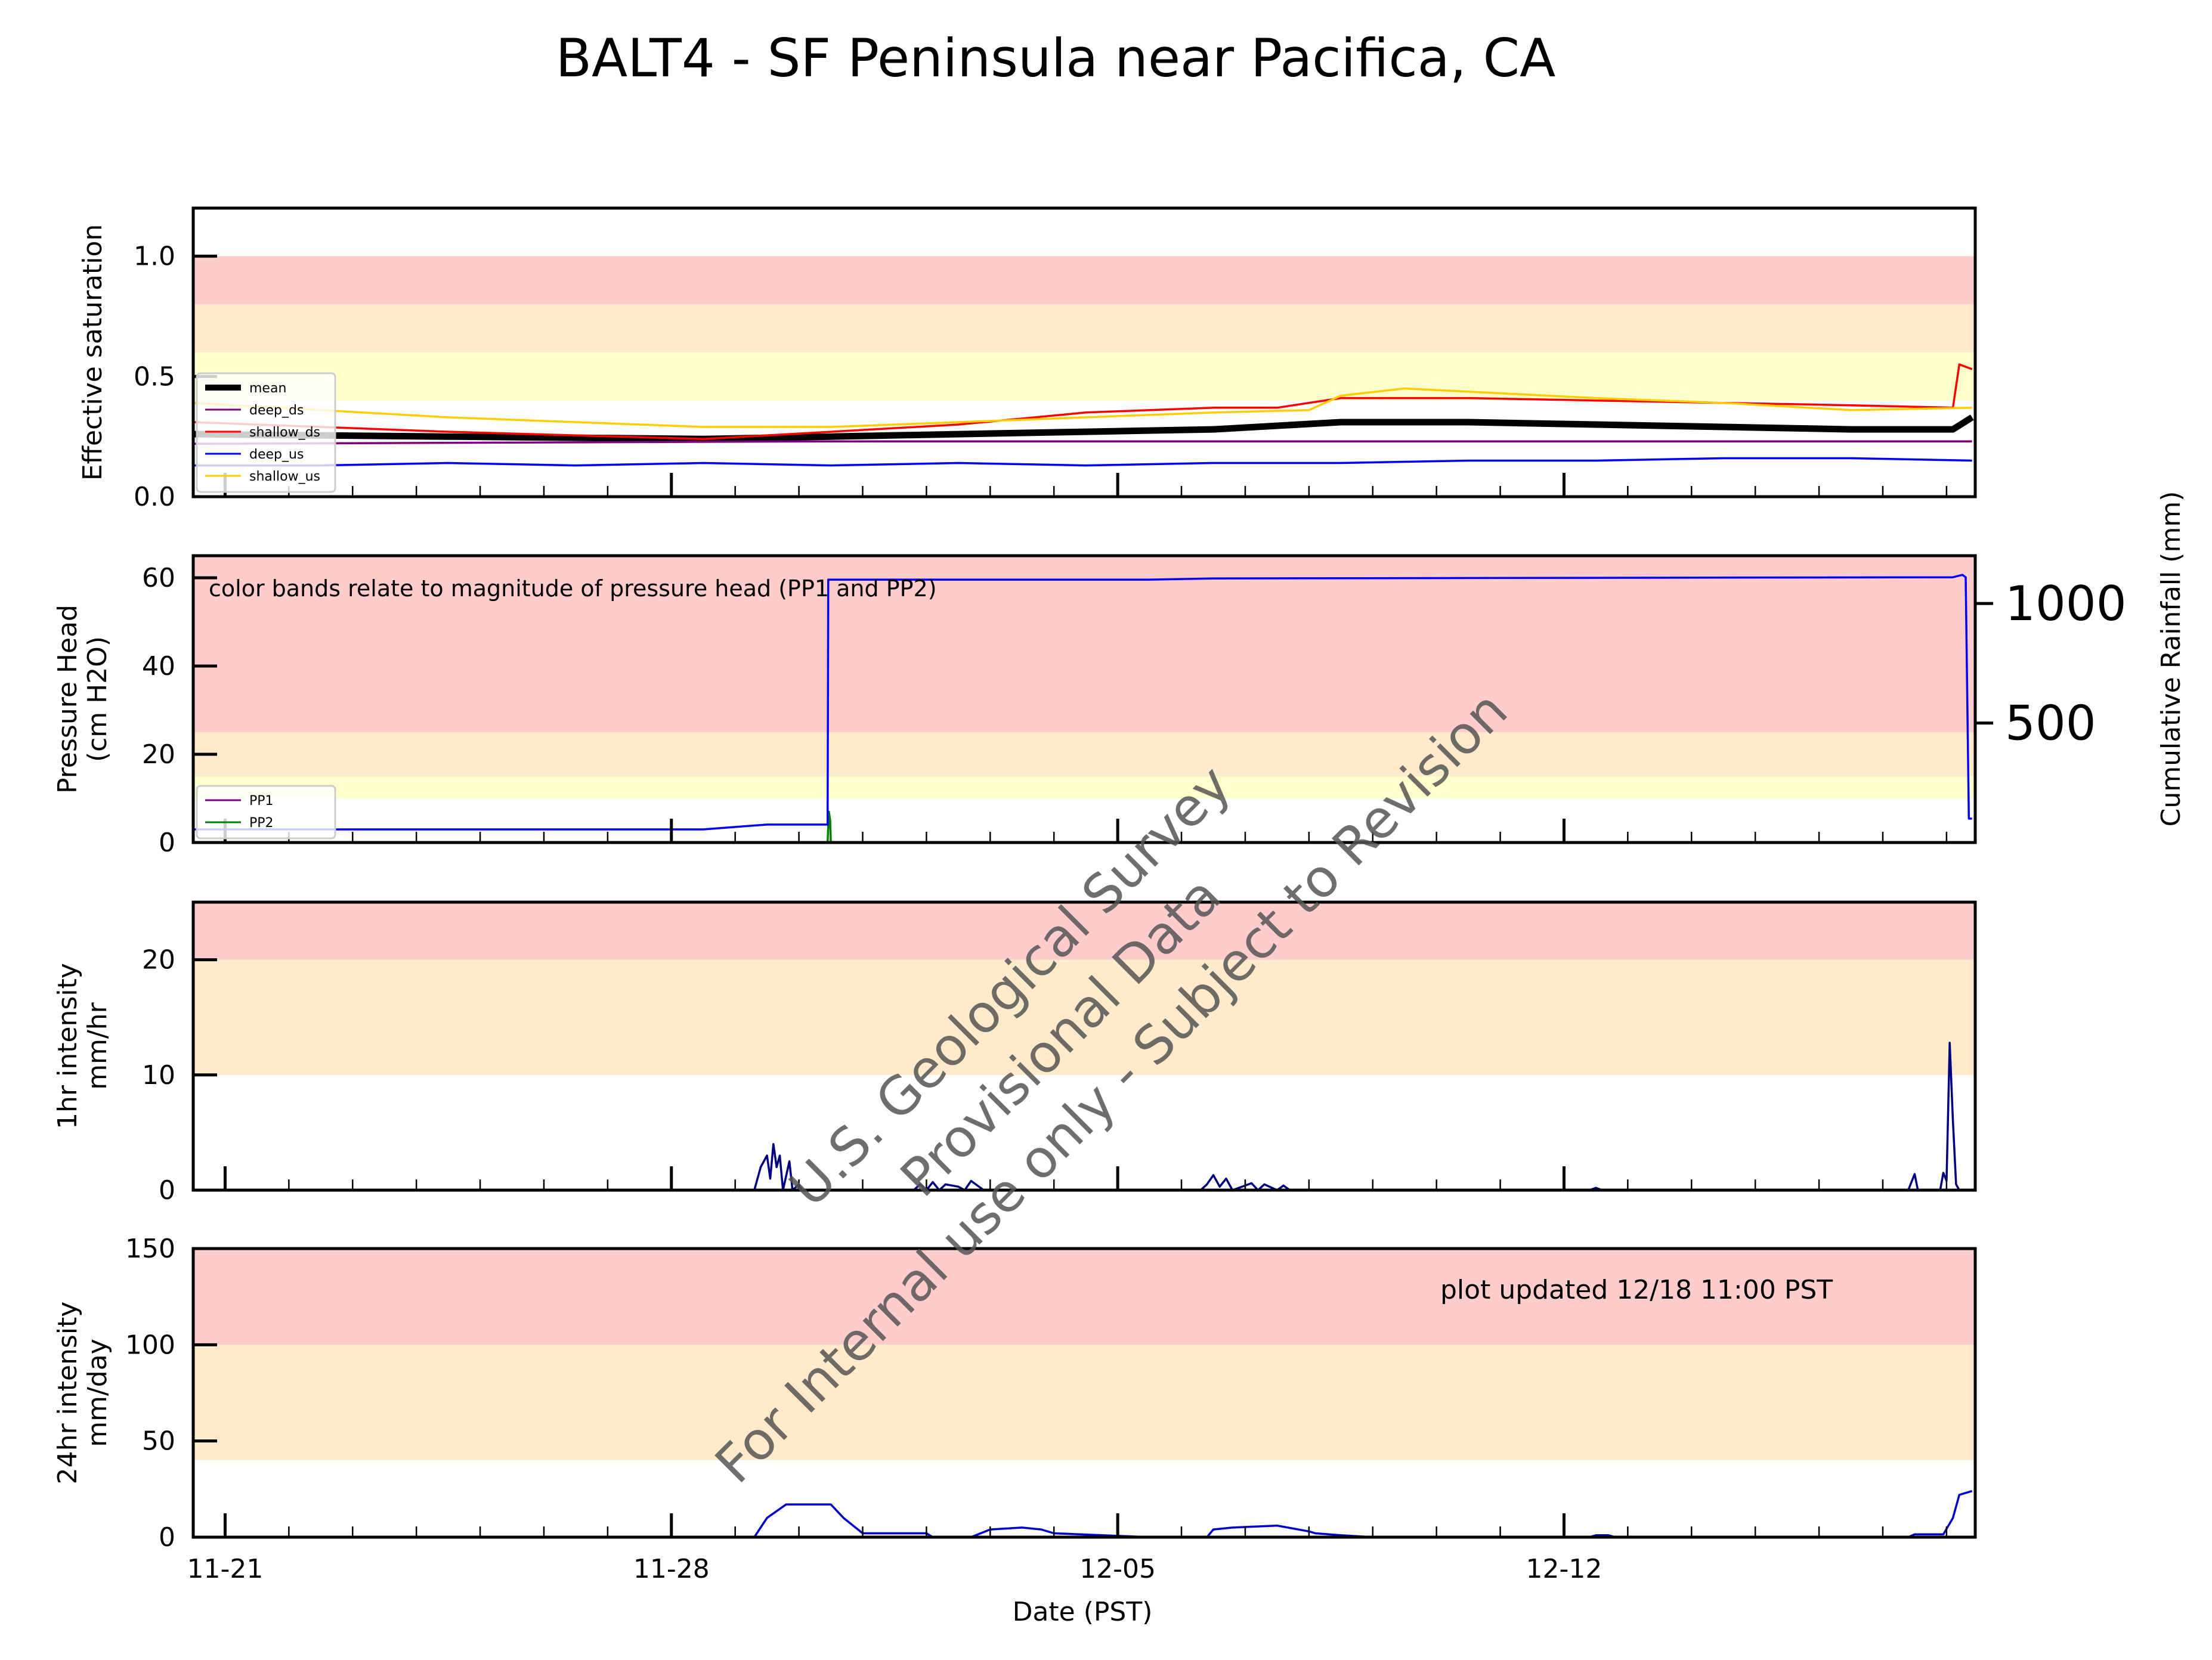 The image size is (2212, 1660). Describe the element at coordinates (1083, 1513) in the screenshot. I see `series-rain-24hr` at that location.